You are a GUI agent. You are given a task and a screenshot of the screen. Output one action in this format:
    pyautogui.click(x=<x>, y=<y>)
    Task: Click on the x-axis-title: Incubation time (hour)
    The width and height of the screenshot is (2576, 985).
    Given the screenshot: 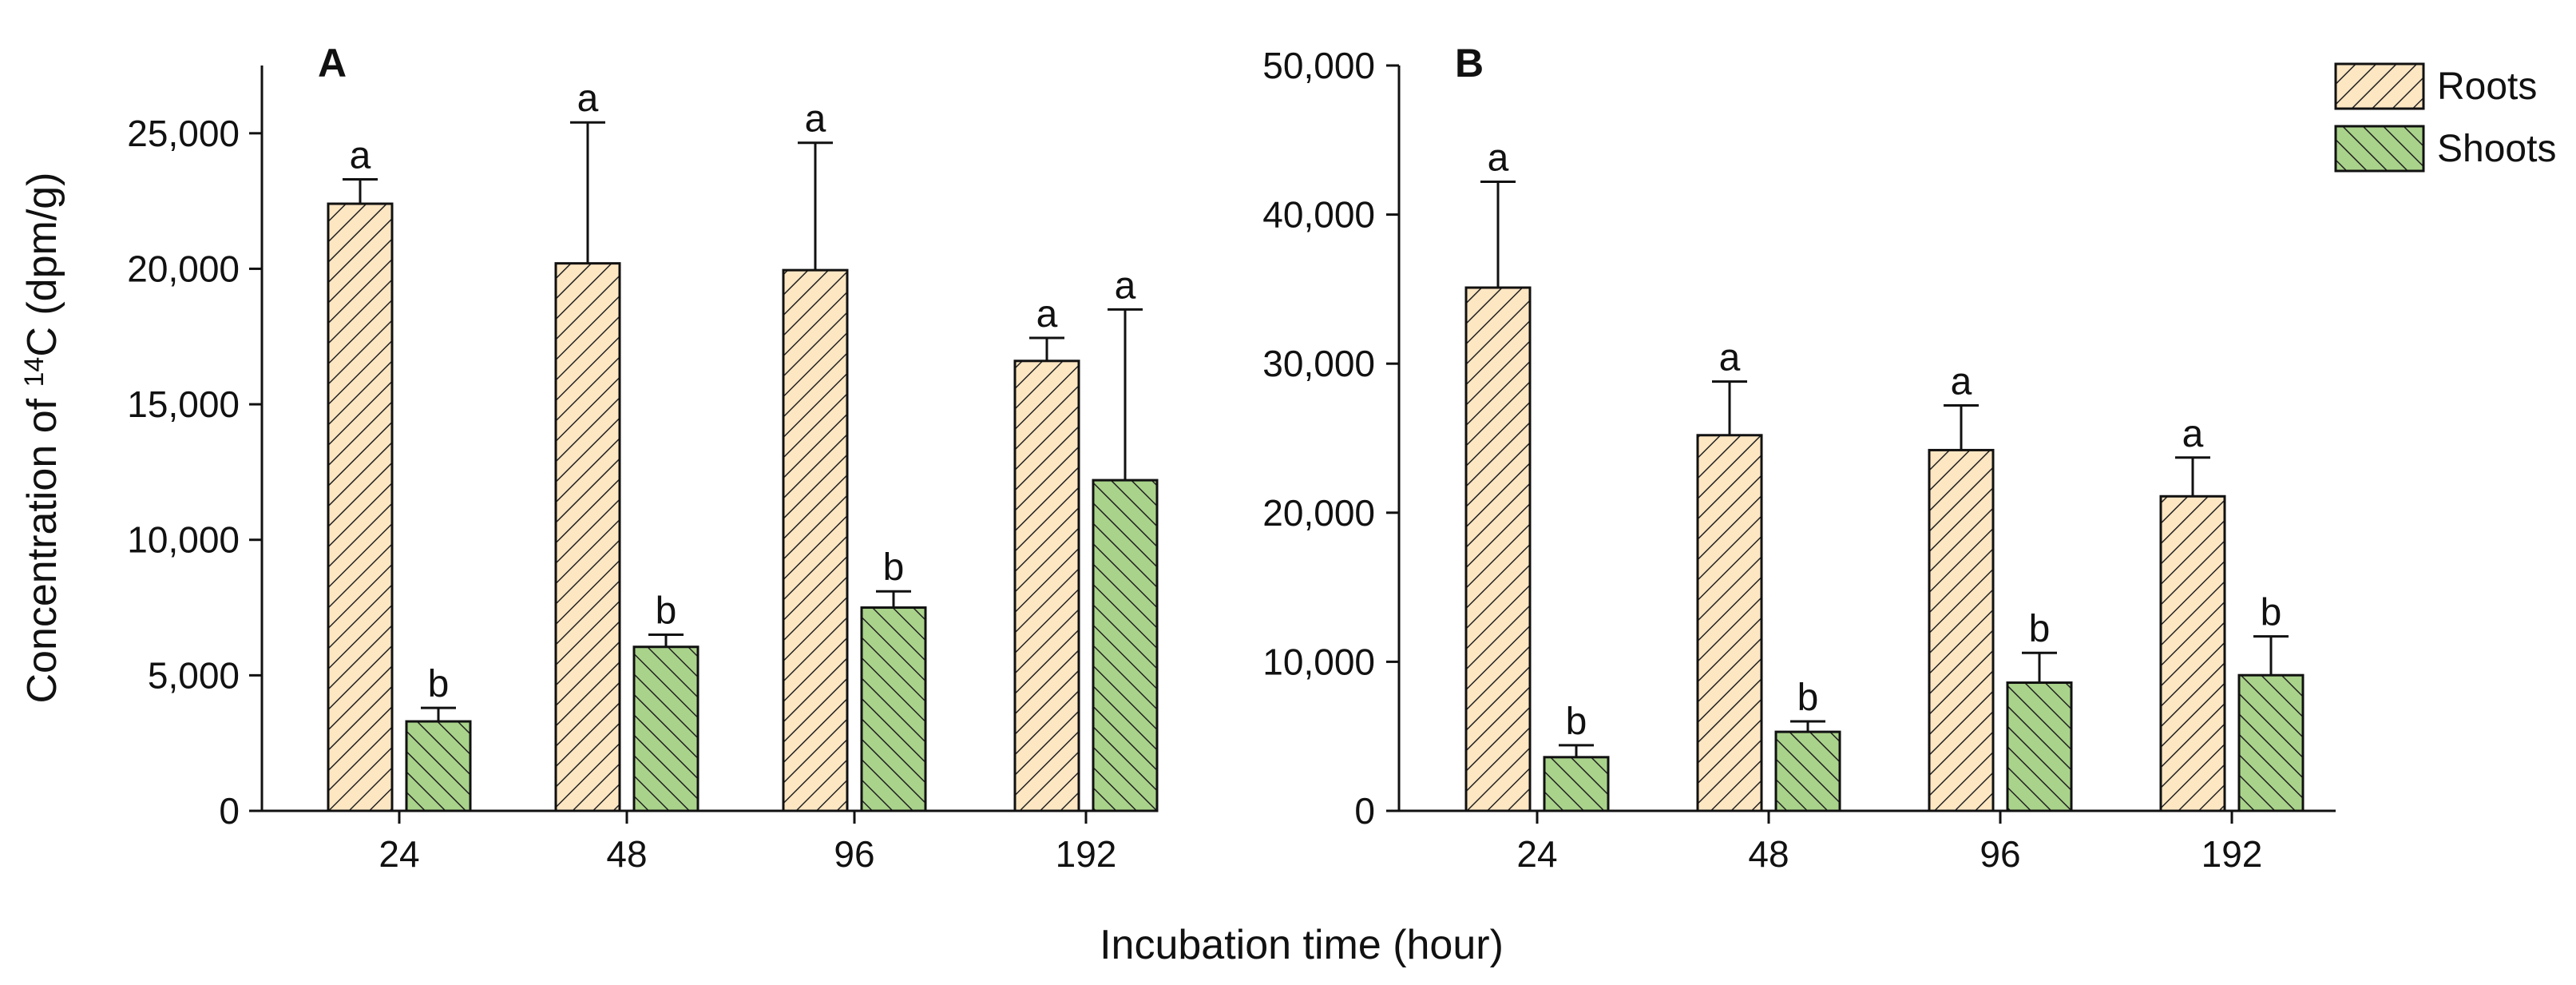 What is the action you would take?
    pyautogui.click(x=1302, y=945)
    